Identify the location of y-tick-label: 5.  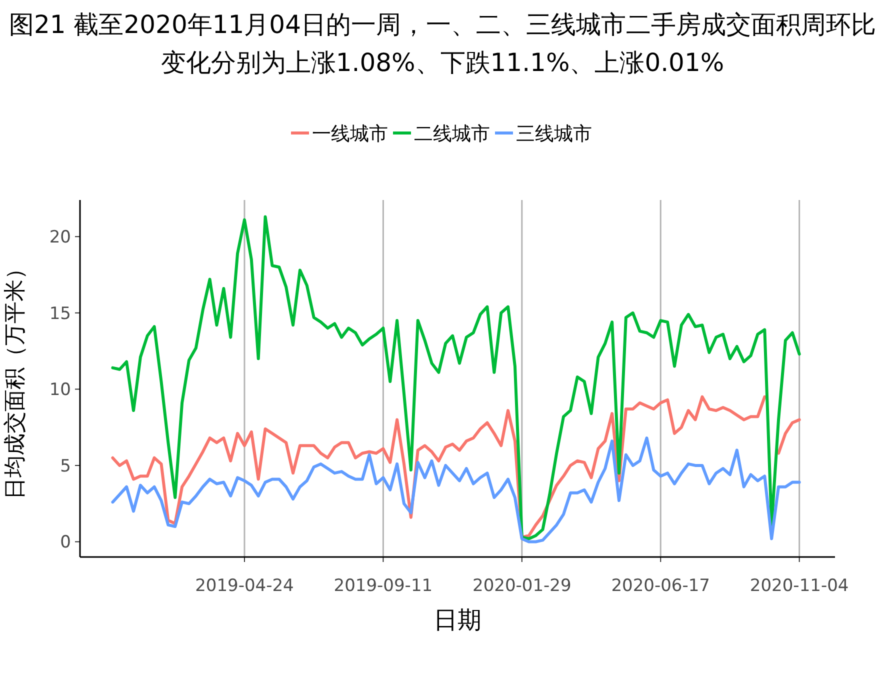
(65, 466).